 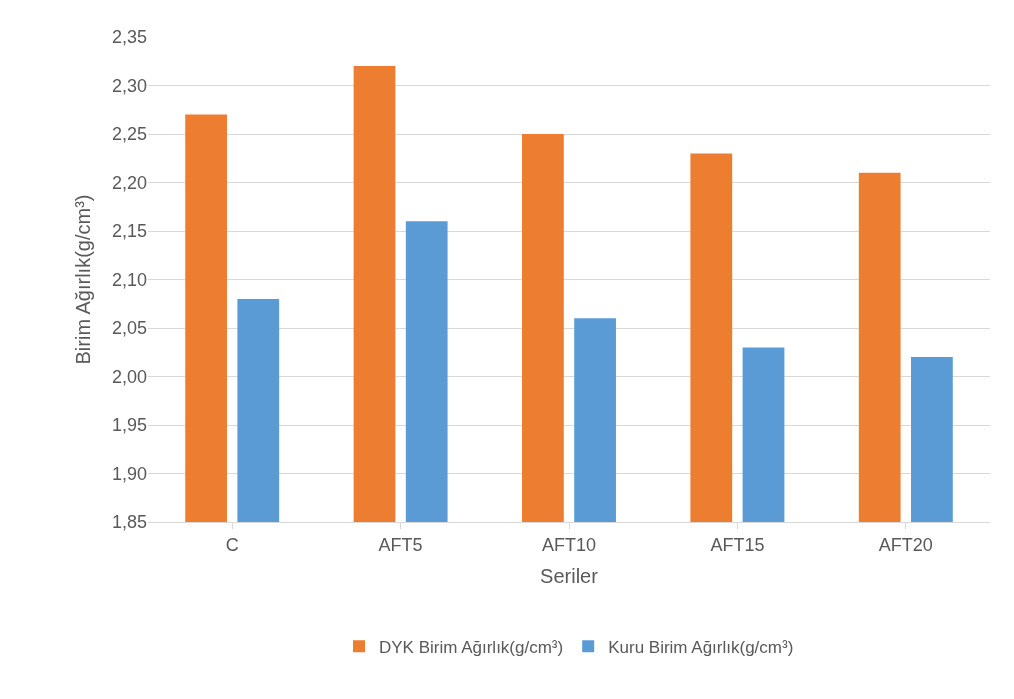 What do you see at coordinates (737, 544) in the screenshot?
I see `x-tick-label: AFT15` at bounding box center [737, 544].